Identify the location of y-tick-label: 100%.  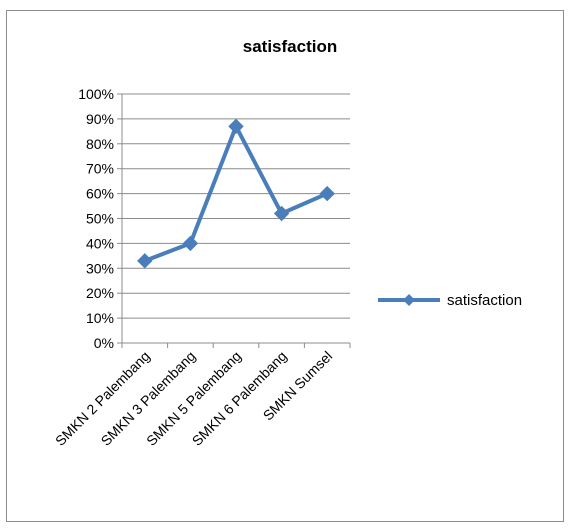
(96, 94).